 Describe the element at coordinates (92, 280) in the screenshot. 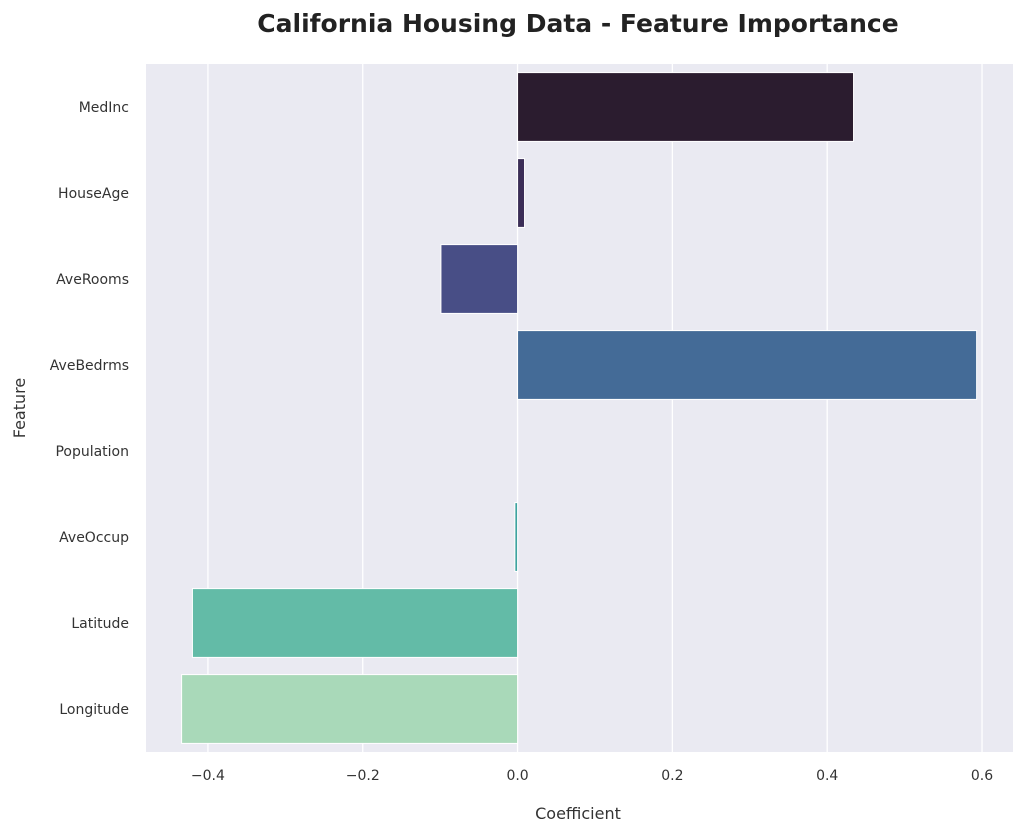

I see `y-tick-label: AveRooms` at that location.